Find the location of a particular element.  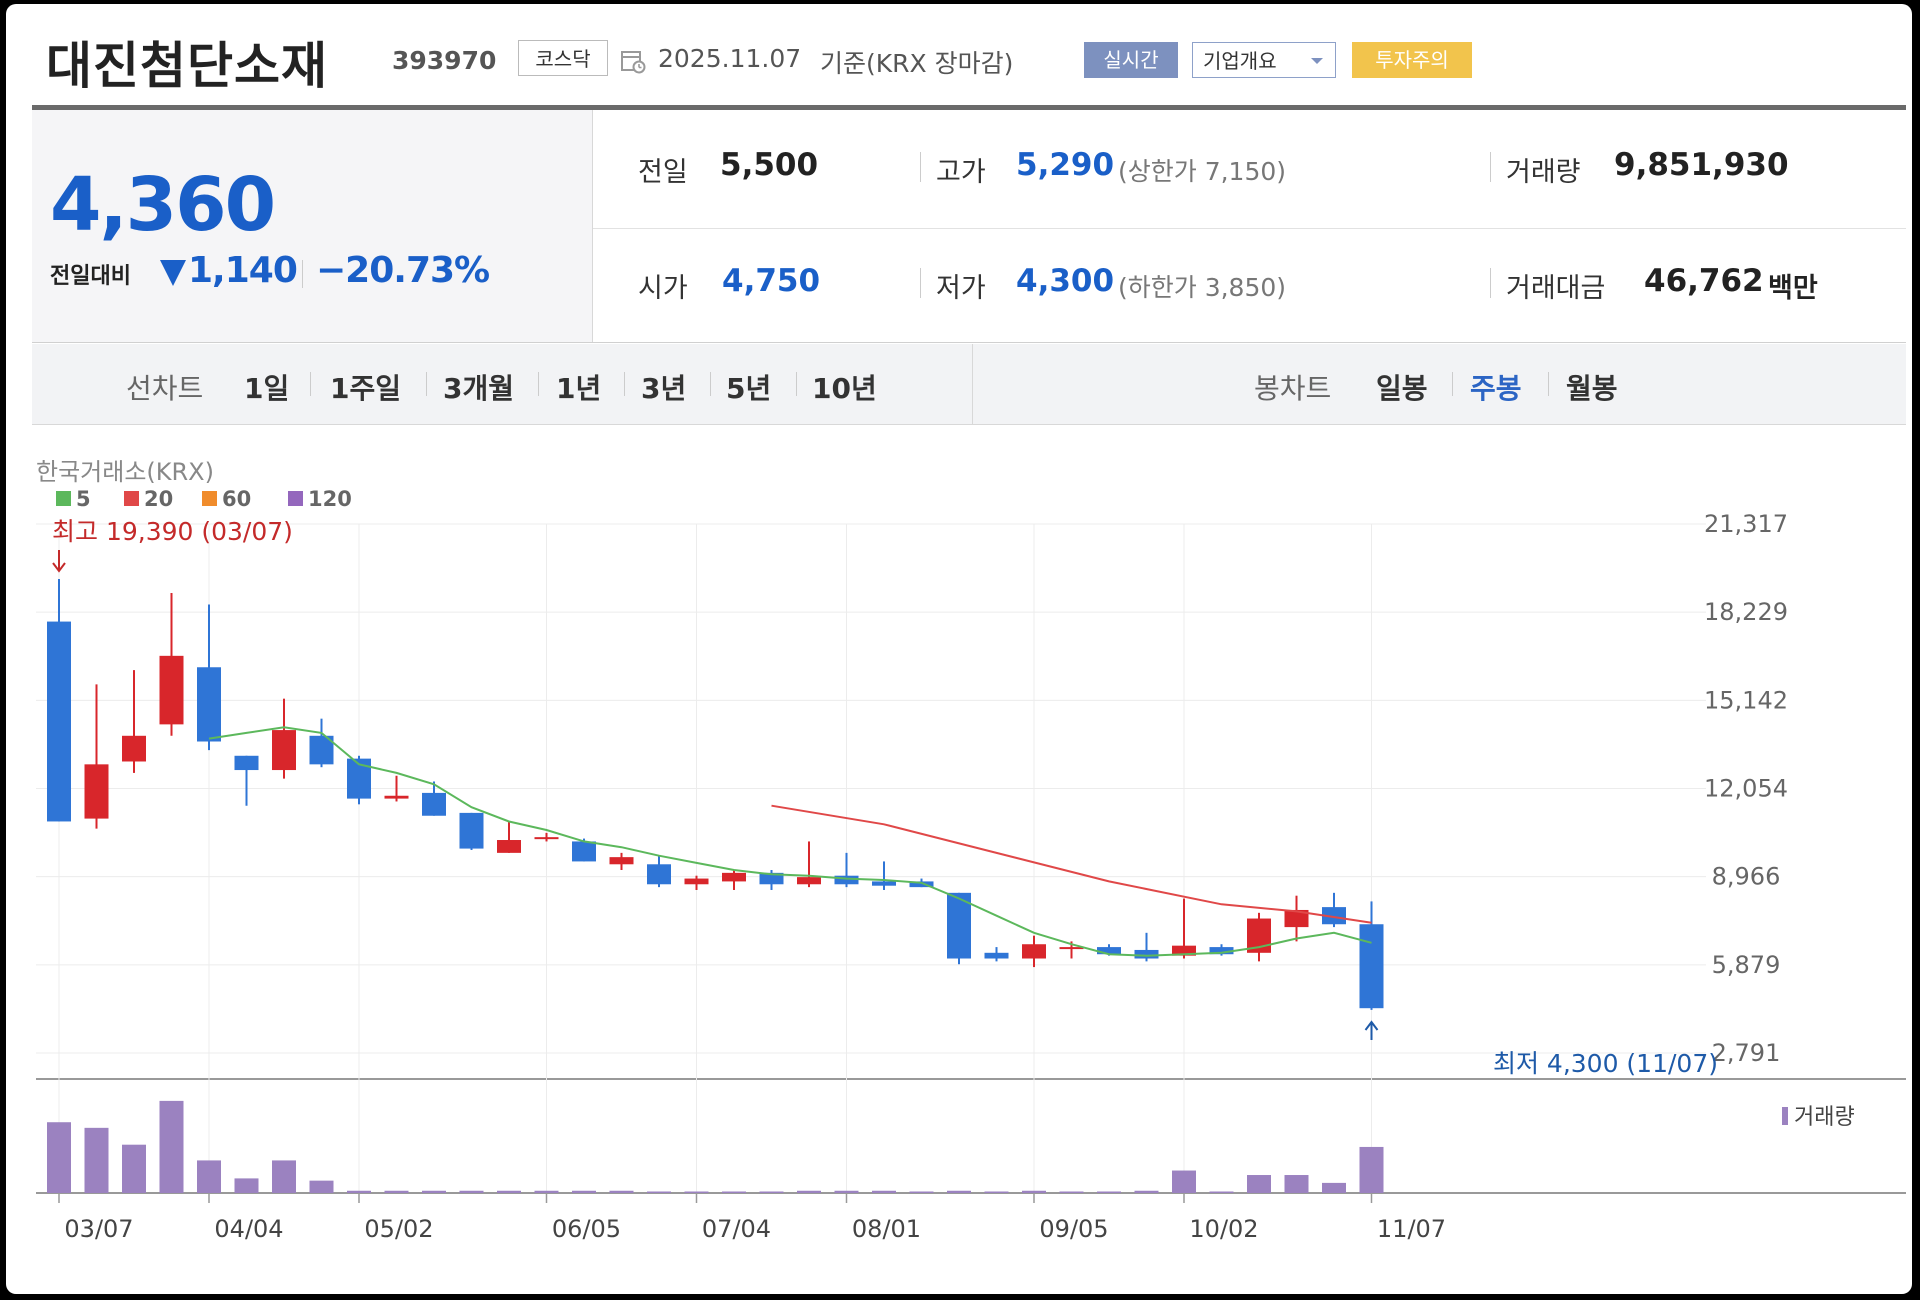

change-divider is located at coordinates (302, 274).